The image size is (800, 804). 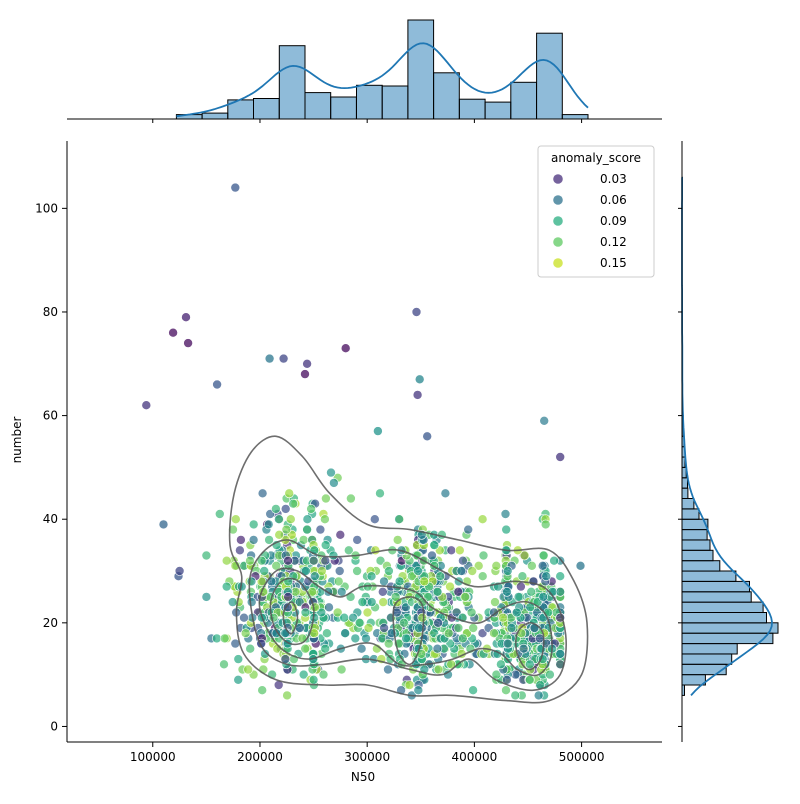 I want to click on y-tick-label: 60, so click(x=50, y=416).